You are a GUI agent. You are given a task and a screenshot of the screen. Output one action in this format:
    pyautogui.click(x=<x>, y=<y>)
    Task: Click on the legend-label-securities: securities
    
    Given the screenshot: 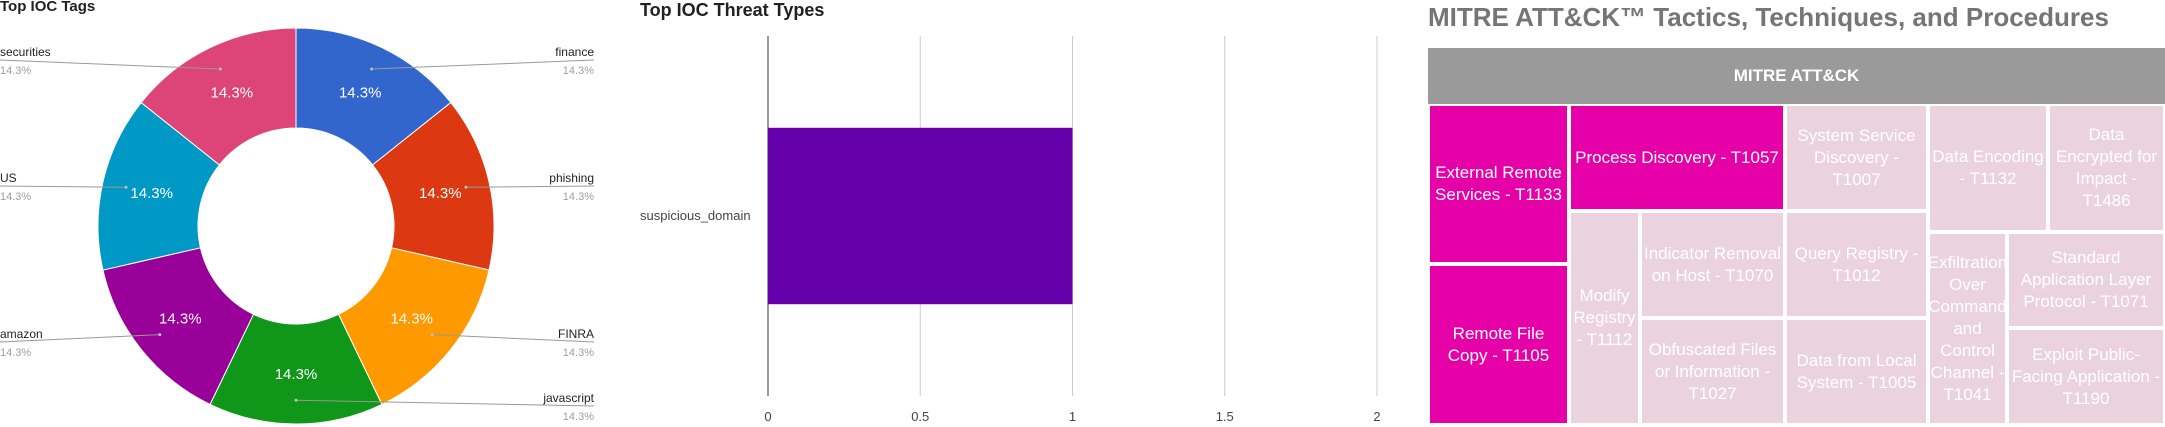 What is the action you would take?
    pyautogui.click(x=25, y=52)
    